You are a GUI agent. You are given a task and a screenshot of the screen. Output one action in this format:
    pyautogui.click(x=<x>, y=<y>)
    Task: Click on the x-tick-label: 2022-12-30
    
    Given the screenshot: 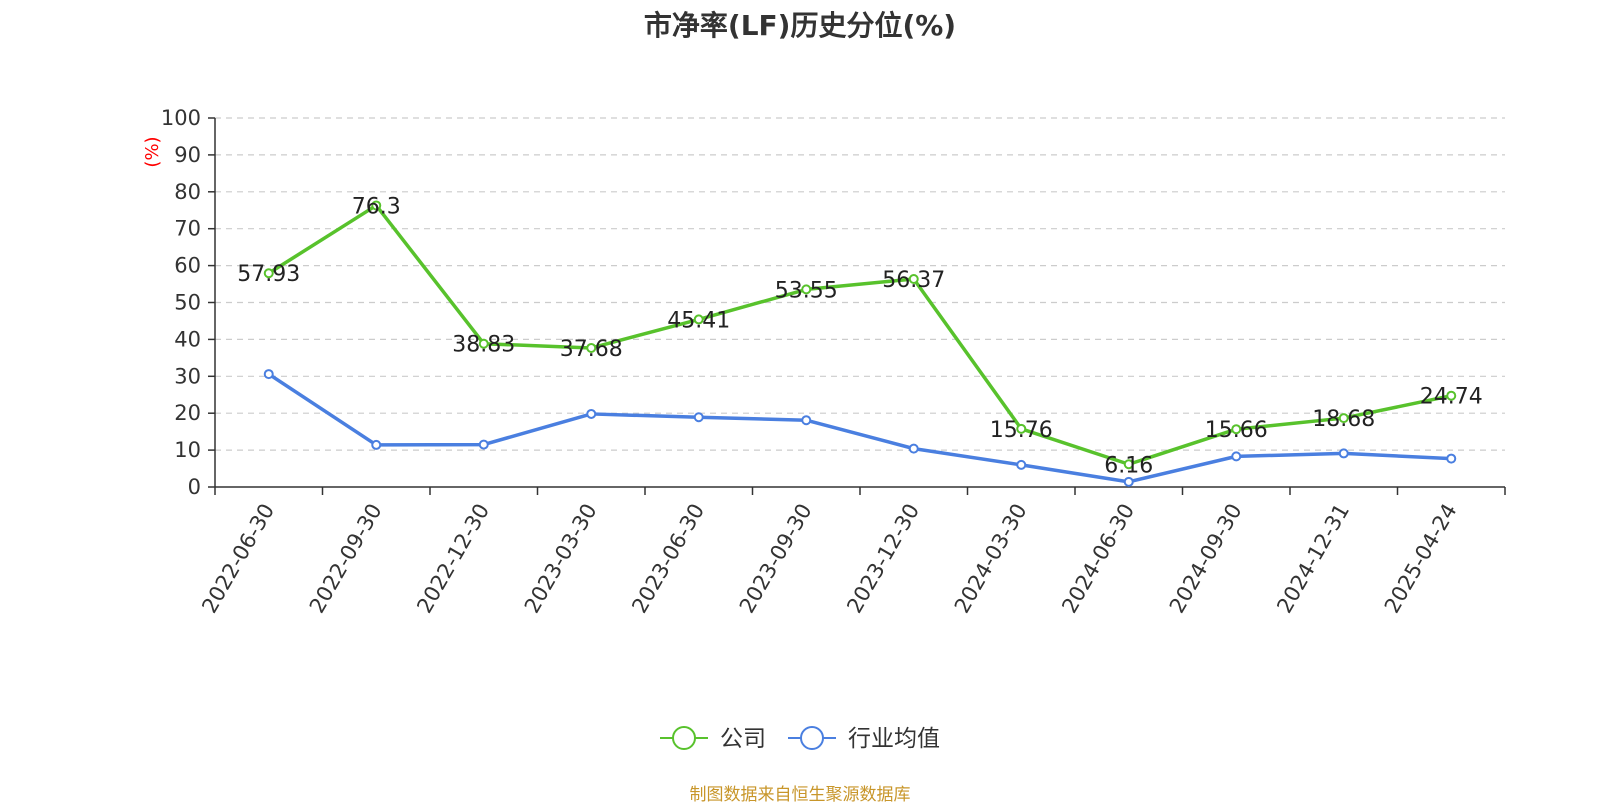 What is the action you would take?
    pyautogui.click(x=453, y=559)
    